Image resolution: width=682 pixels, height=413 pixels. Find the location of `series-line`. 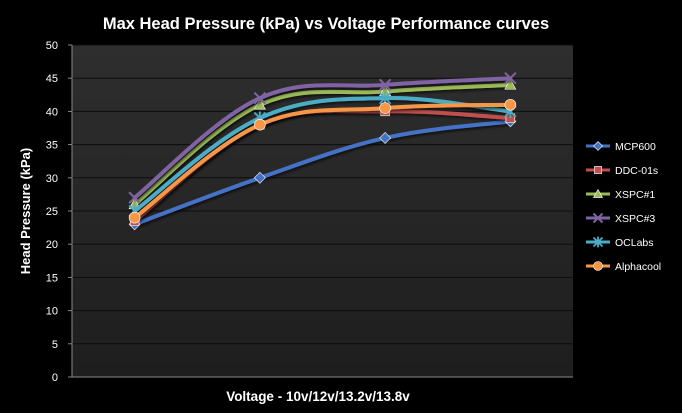

series-line is located at coordinates (322, 173).